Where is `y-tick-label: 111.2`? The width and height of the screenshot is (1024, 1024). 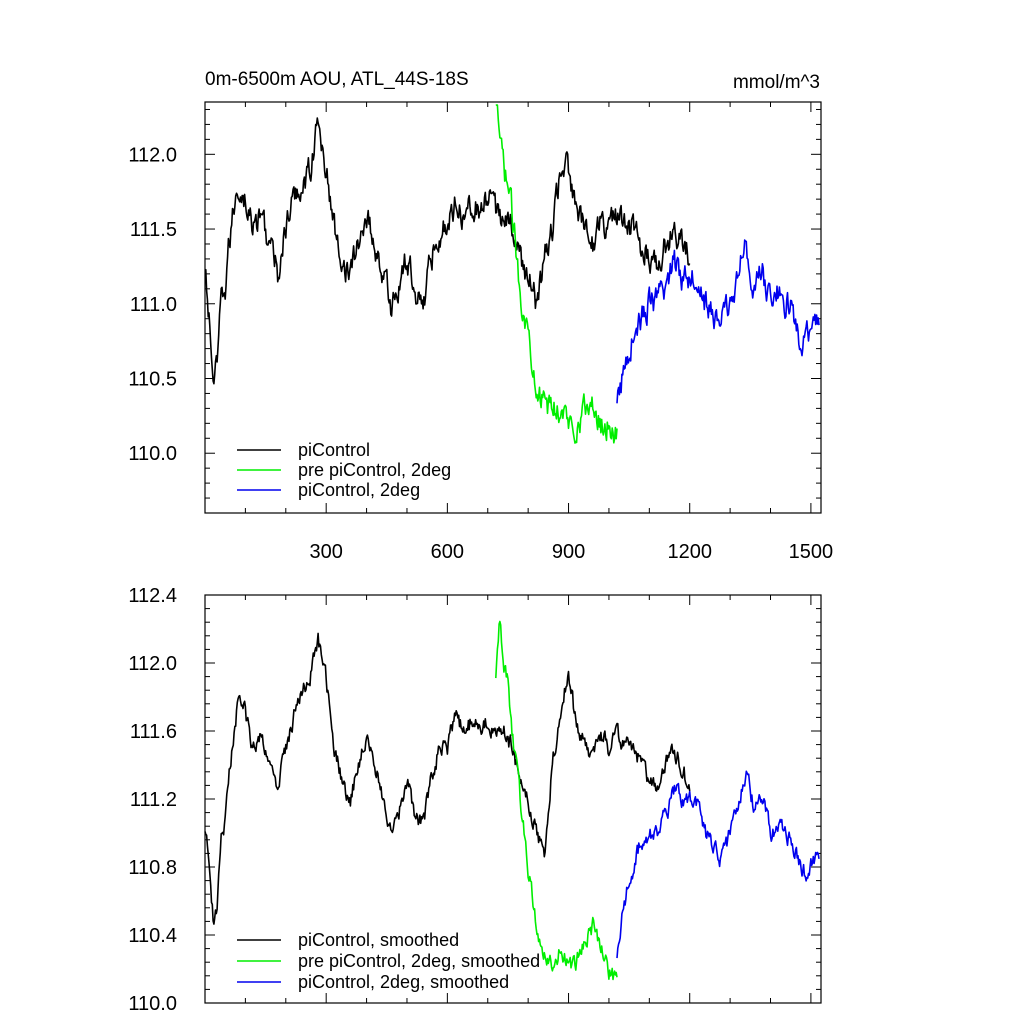 y-tick-label: 111.2 is located at coordinates (153, 800).